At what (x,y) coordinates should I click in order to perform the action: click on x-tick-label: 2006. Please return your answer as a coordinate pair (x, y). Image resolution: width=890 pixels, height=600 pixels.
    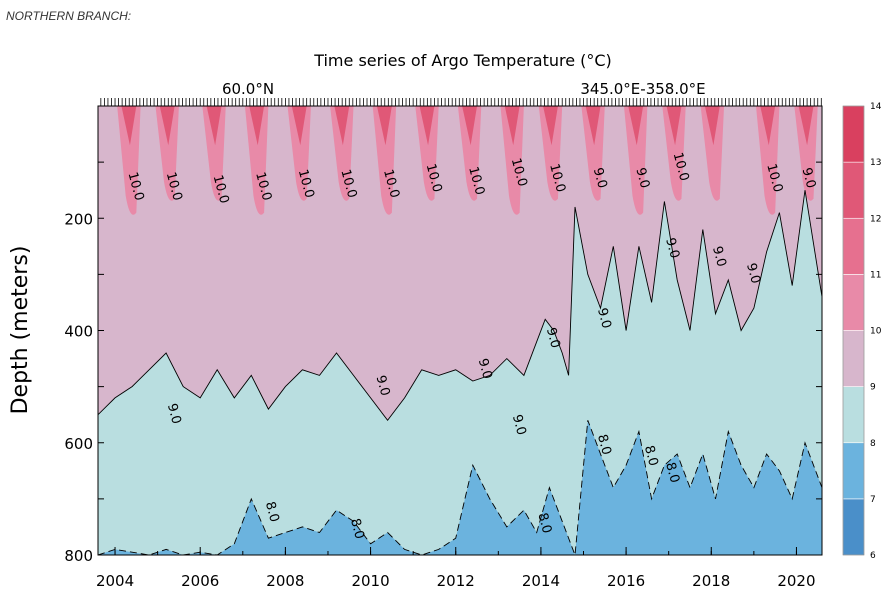
    Looking at the image, I should click on (200, 581).